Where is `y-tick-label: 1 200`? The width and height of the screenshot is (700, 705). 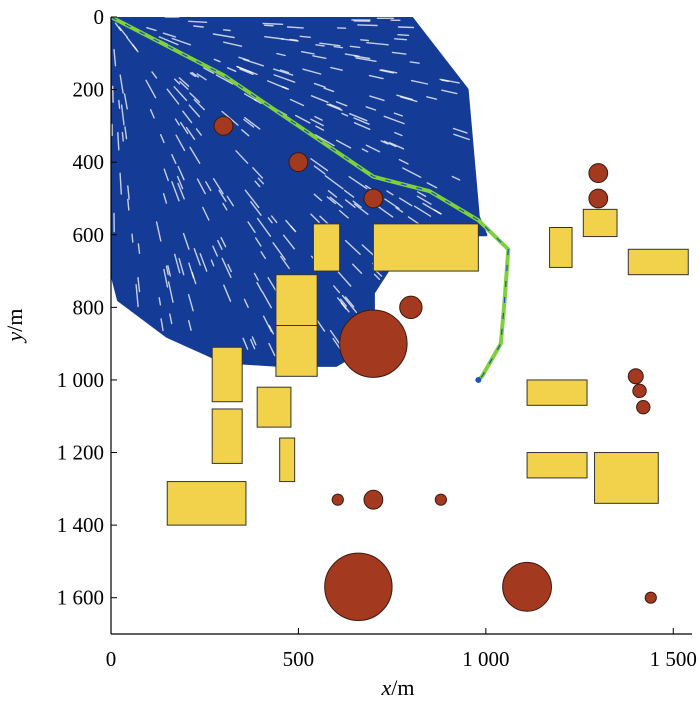 y-tick-label: 1 200 is located at coordinates (80, 453).